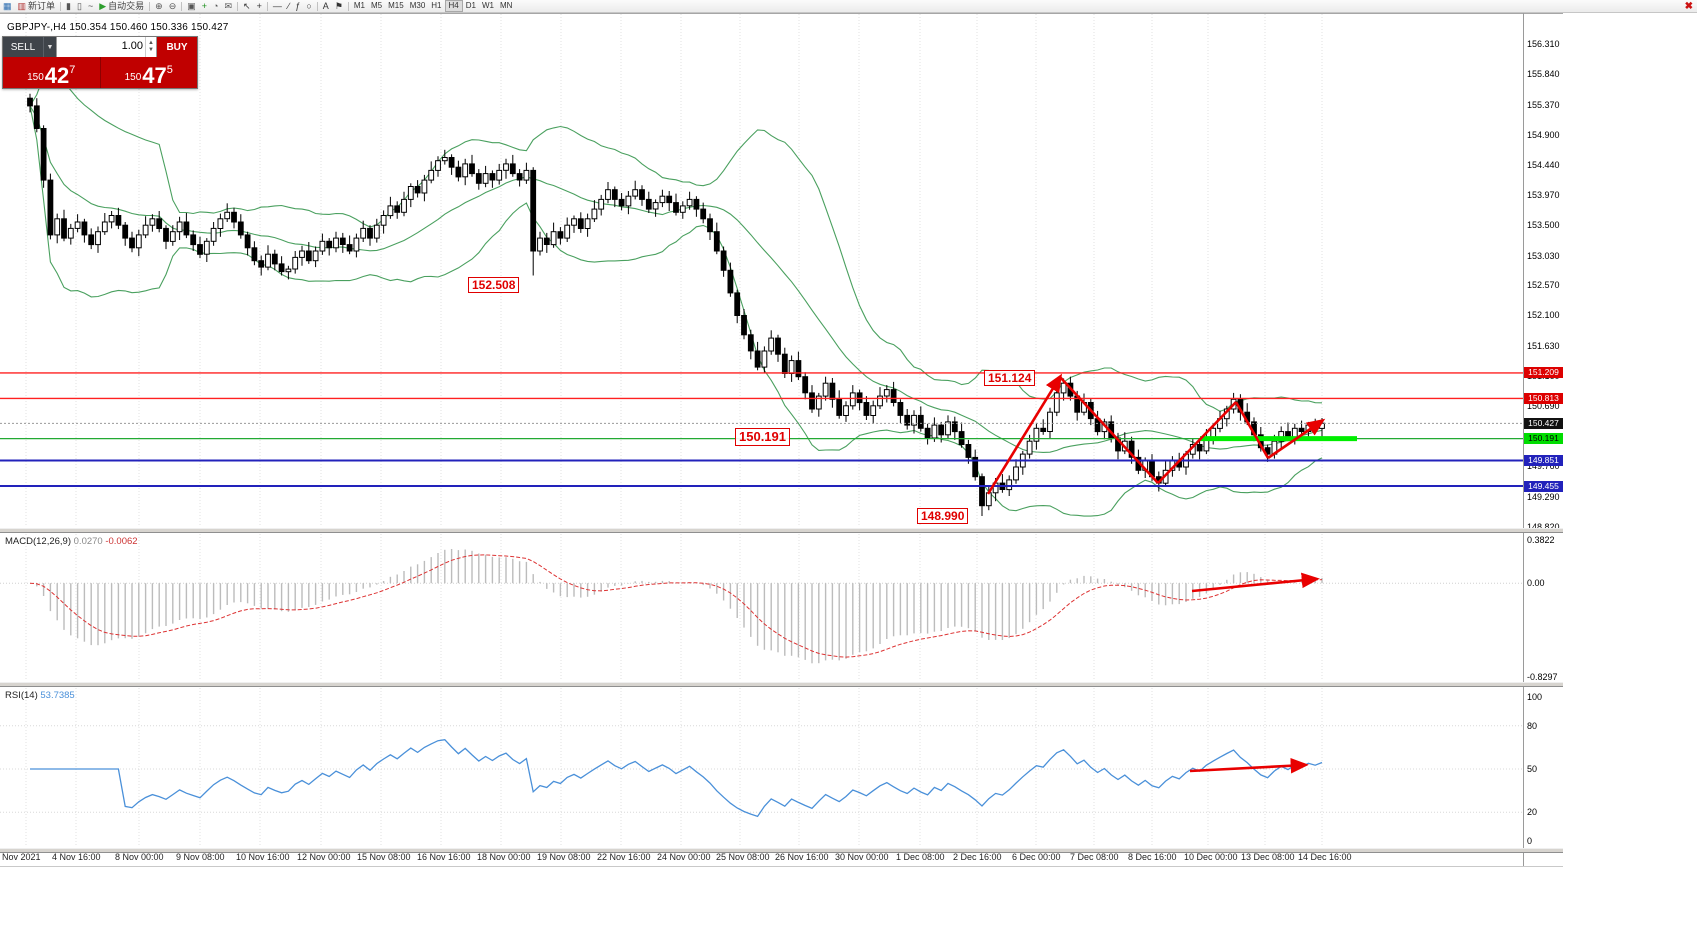 This screenshot has width=1697, height=937. What do you see at coordinates (1543, 398) in the screenshot?
I see `price-tag: 150.813` at bounding box center [1543, 398].